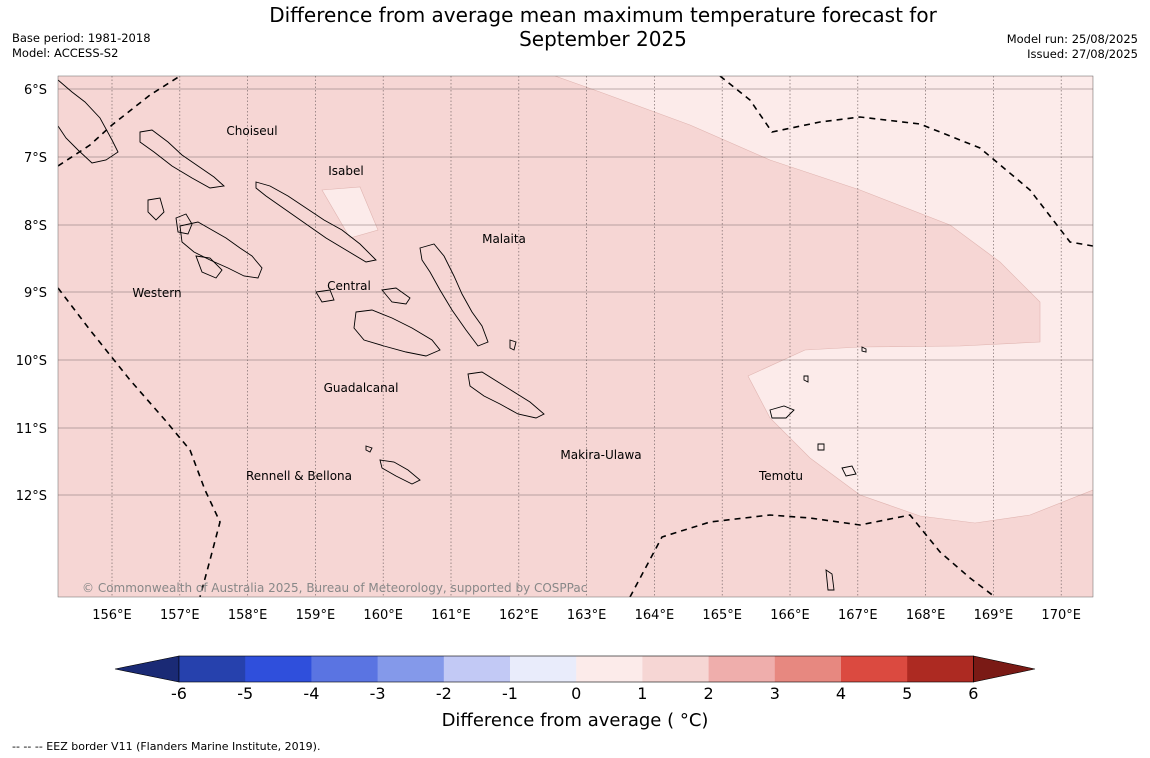 The height and width of the screenshot is (758, 1150). Describe the element at coordinates (81, 38) in the screenshot. I see `base-period: Base period: 1981-2018` at that location.